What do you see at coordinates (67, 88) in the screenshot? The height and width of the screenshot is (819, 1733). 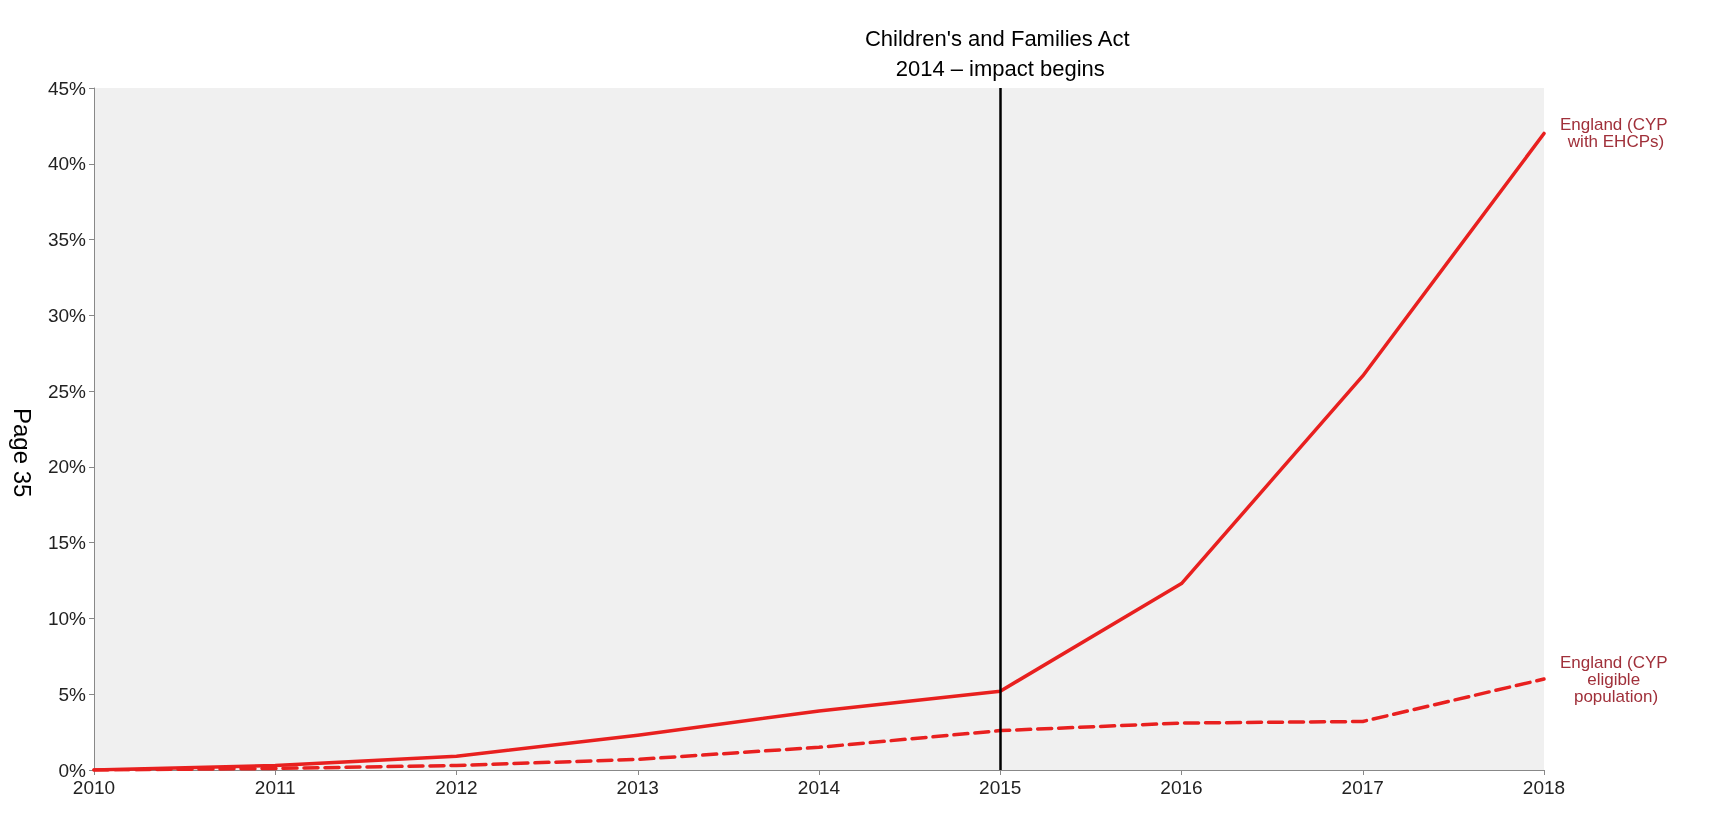 I see `y-tick-label: 45%` at bounding box center [67, 88].